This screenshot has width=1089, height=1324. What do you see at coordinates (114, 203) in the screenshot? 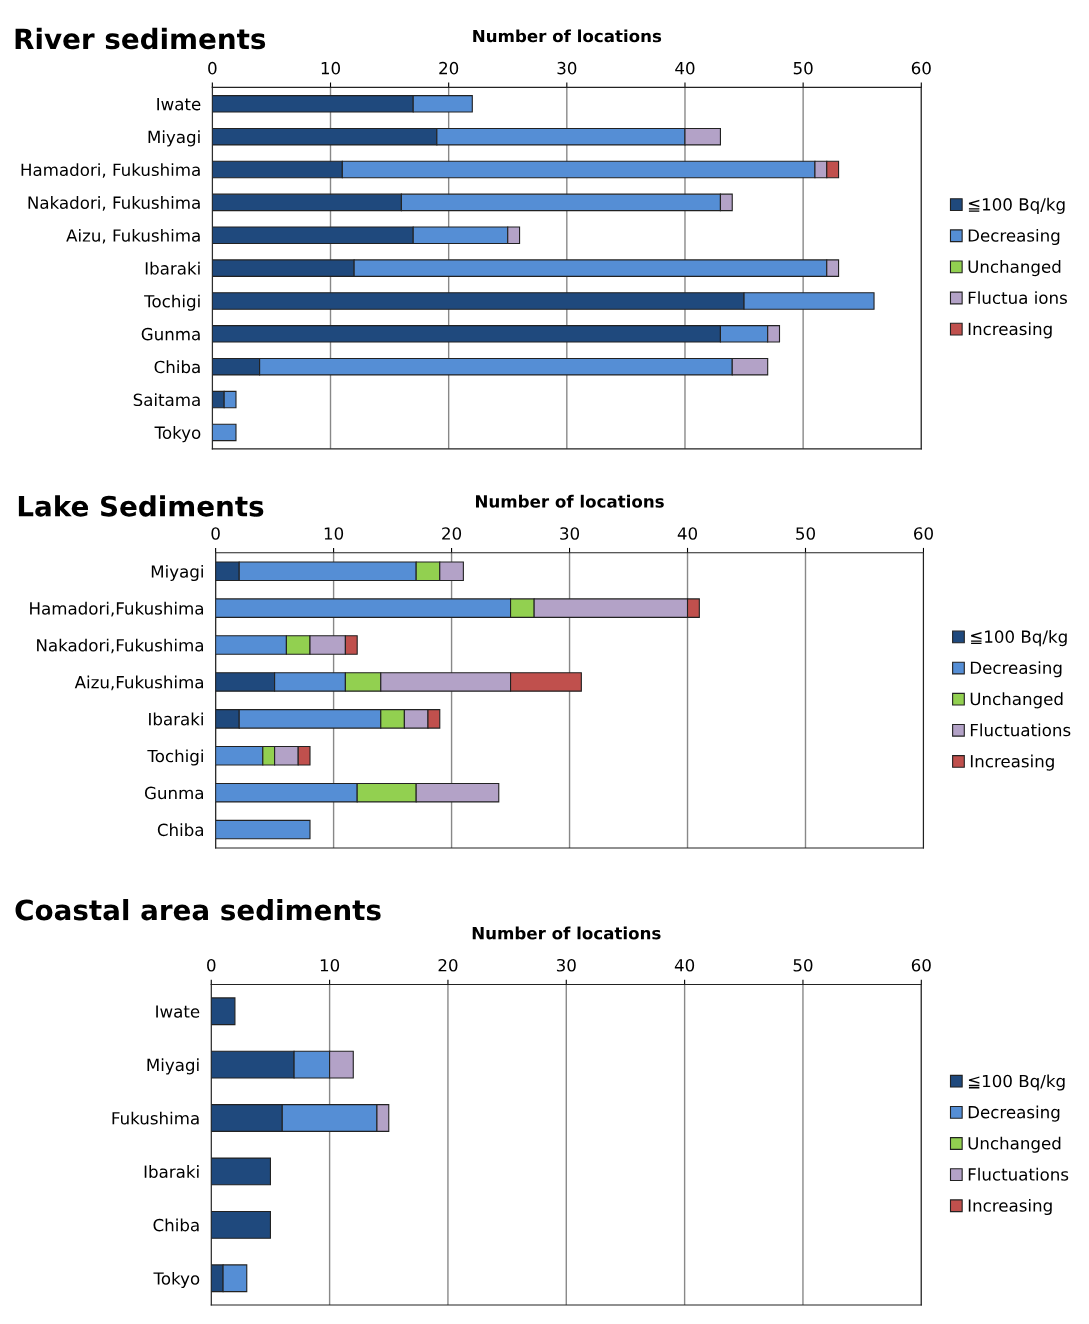
I see `y-tick-label: Nakadori, Fukushima` at bounding box center [114, 203].